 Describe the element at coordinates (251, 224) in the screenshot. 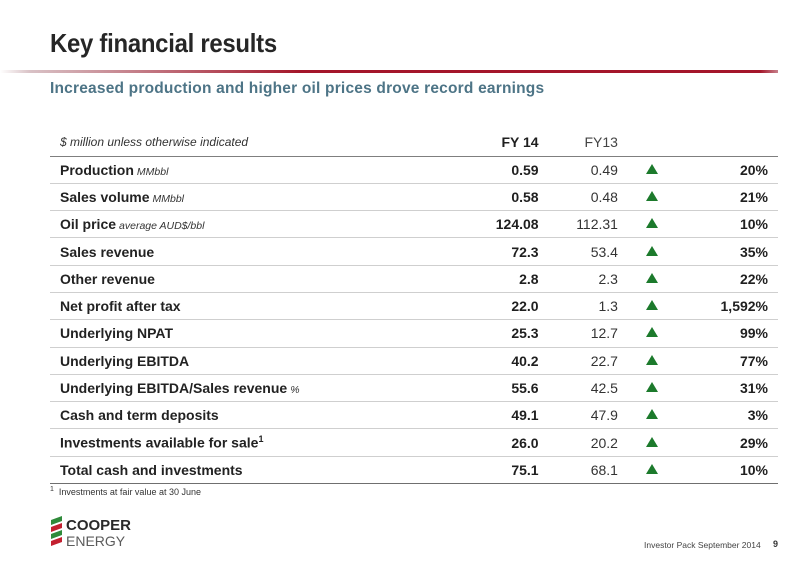

I see `row-label: Oil price average AUD$/bbl` at that location.